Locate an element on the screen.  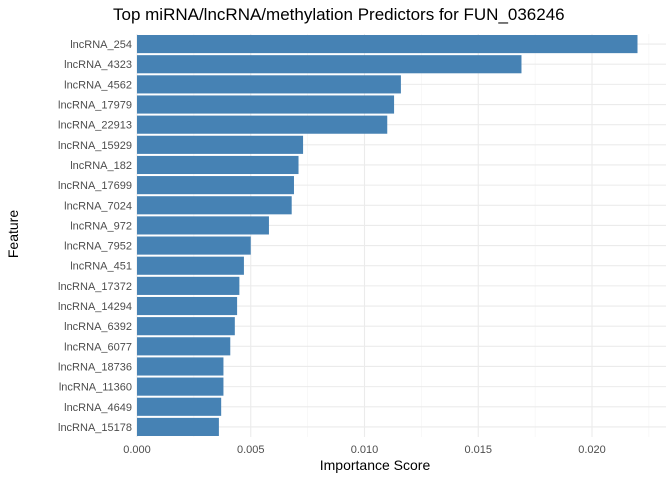
x-tick-label: 0.020 is located at coordinates (592, 450).